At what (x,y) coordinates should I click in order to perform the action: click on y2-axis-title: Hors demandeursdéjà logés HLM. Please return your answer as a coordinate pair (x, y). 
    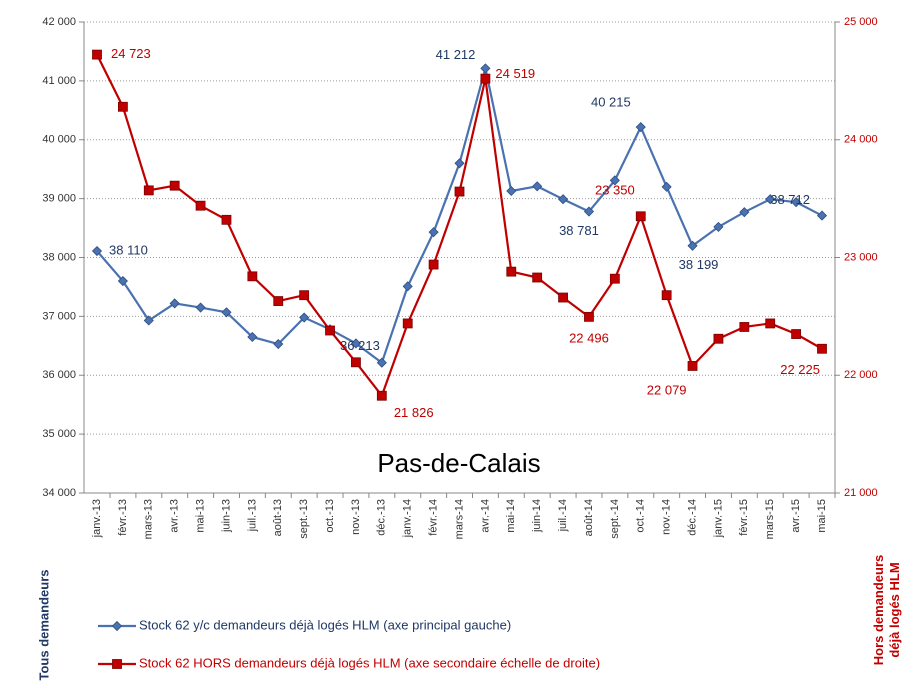
    Looking at the image, I should click on (887, 610).